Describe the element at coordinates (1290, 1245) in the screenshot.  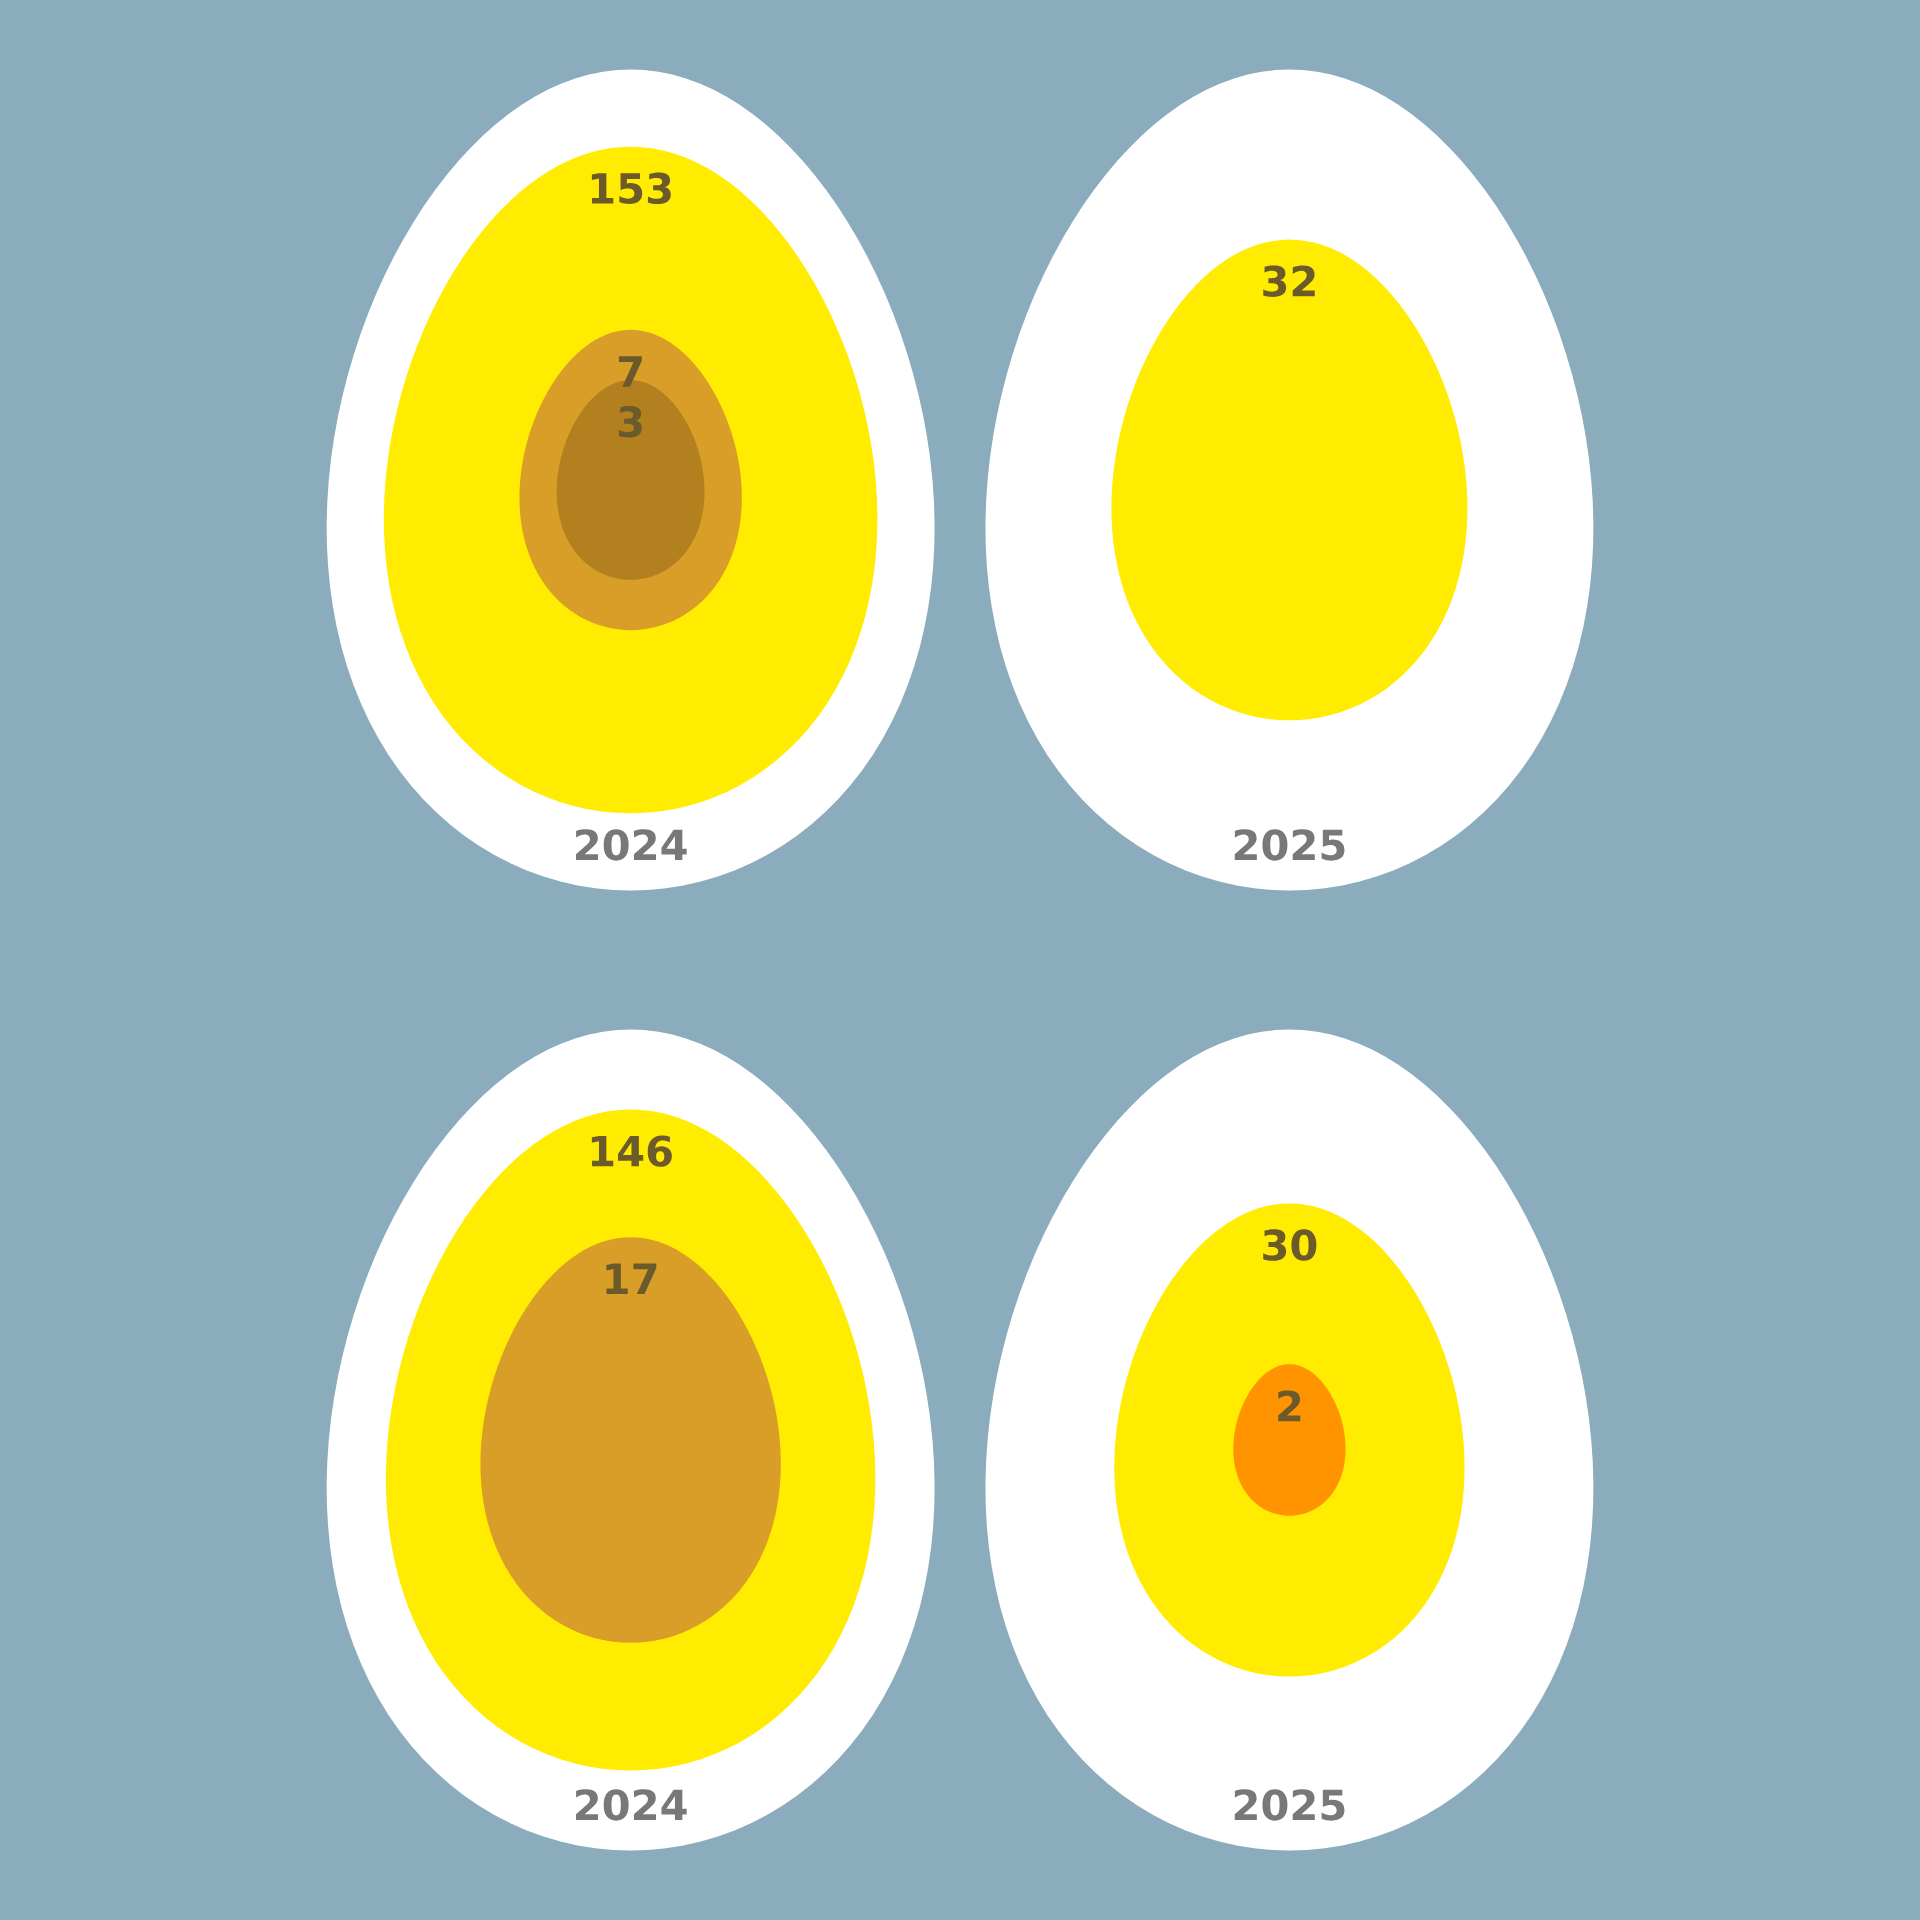
I see `data-label: 30` at that location.